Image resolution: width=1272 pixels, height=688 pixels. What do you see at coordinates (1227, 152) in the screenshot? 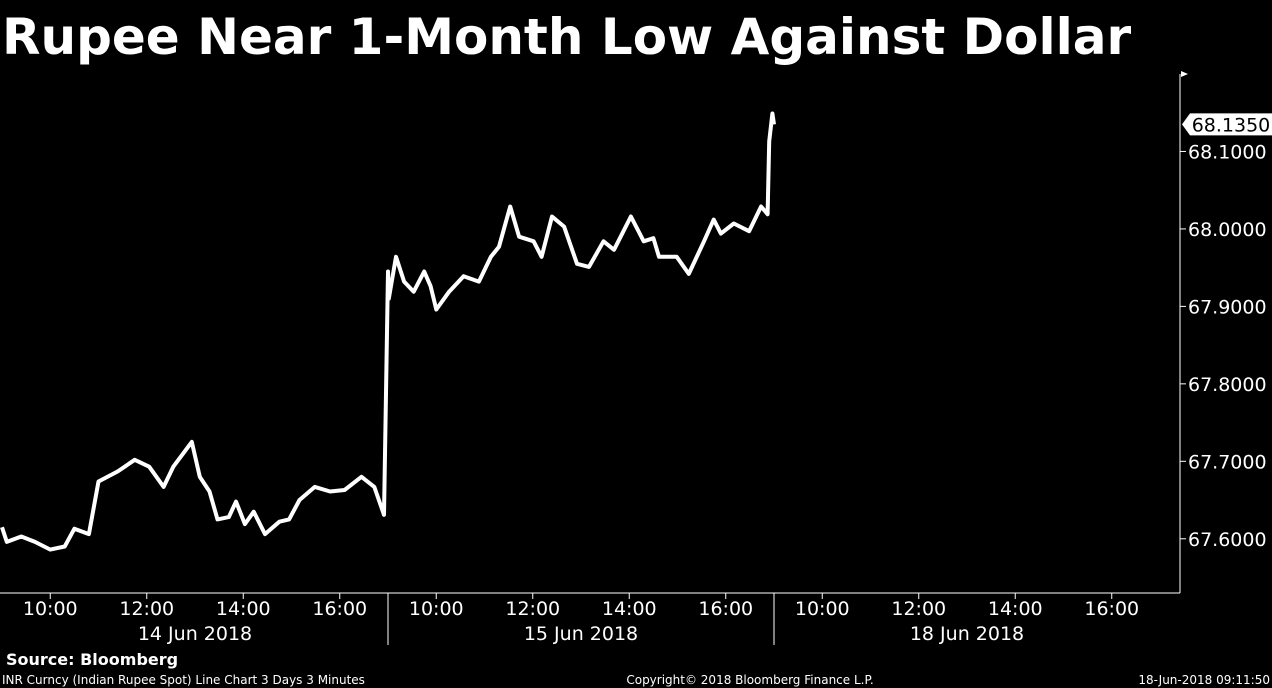
I see `y-tick-label: 68.1000` at bounding box center [1227, 152].